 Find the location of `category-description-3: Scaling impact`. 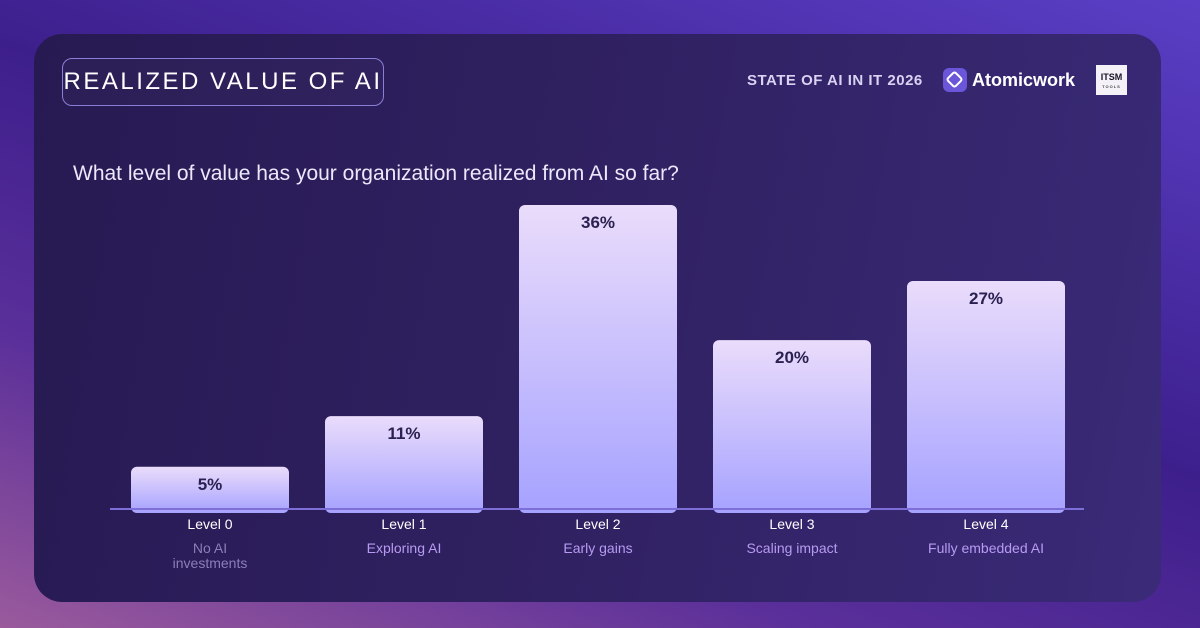

category-description-3: Scaling impact is located at coordinates (791, 548).